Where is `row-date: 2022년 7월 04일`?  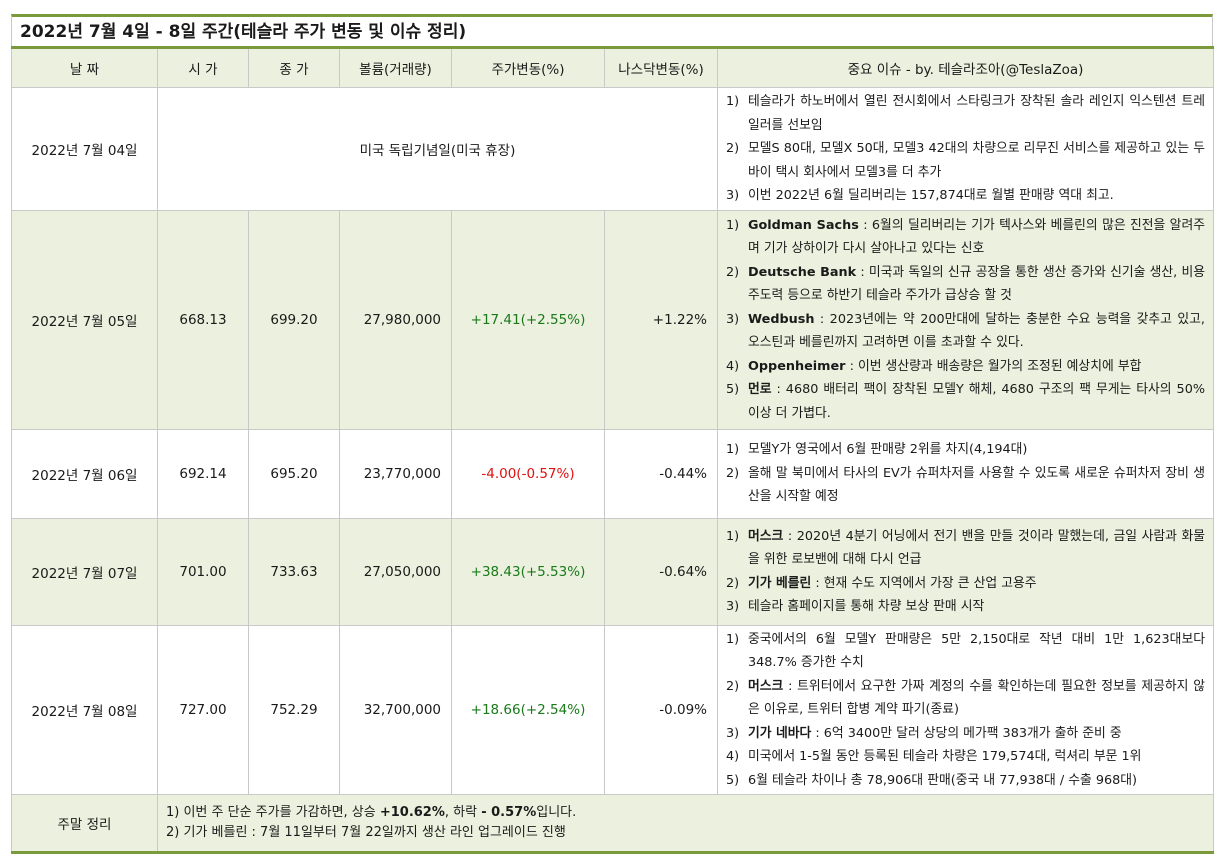
row-date: 2022년 7월 04일 is located at coordinates (84, 149).